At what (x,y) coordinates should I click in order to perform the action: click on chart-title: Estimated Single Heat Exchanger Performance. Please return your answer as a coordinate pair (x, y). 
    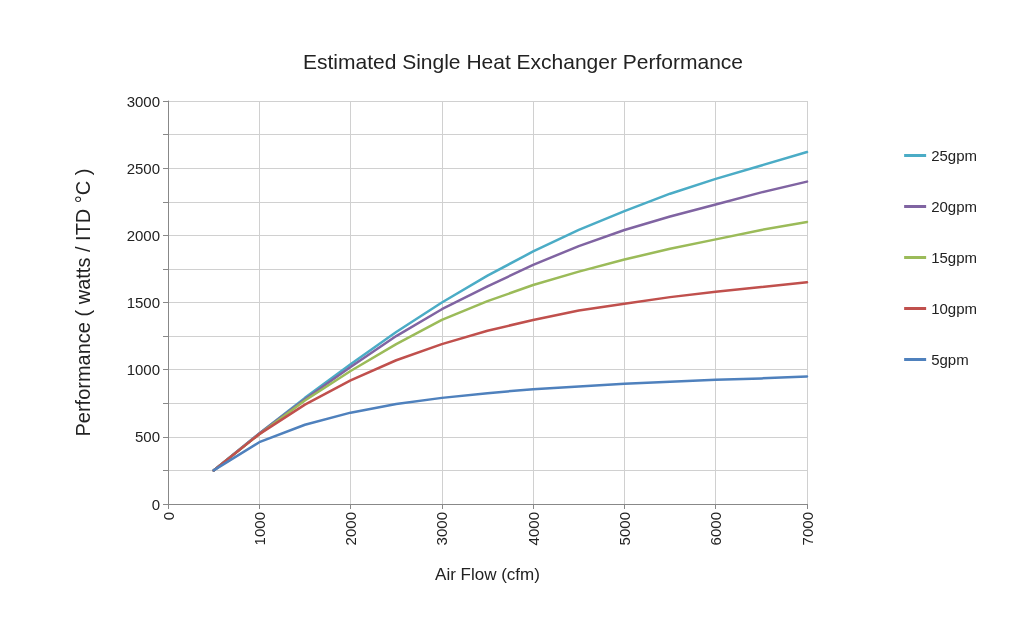
    Looking at the image, I should click on (523, 61).